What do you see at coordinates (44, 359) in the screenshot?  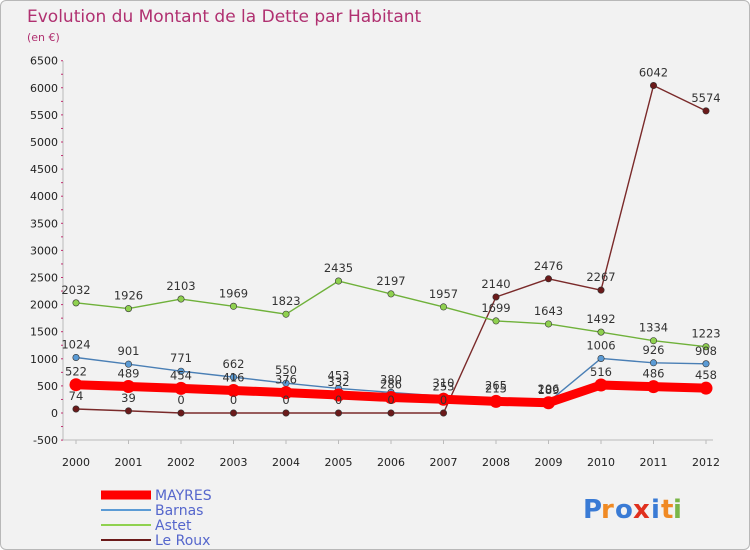 I see `y-tick-label: 1000` at bounding box center [44, 359].